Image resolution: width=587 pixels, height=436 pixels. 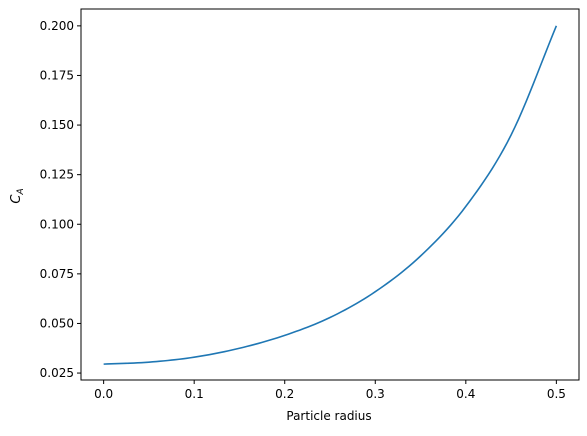 I want to click on y-axis-label-main: C, so click(x=16, y=199).